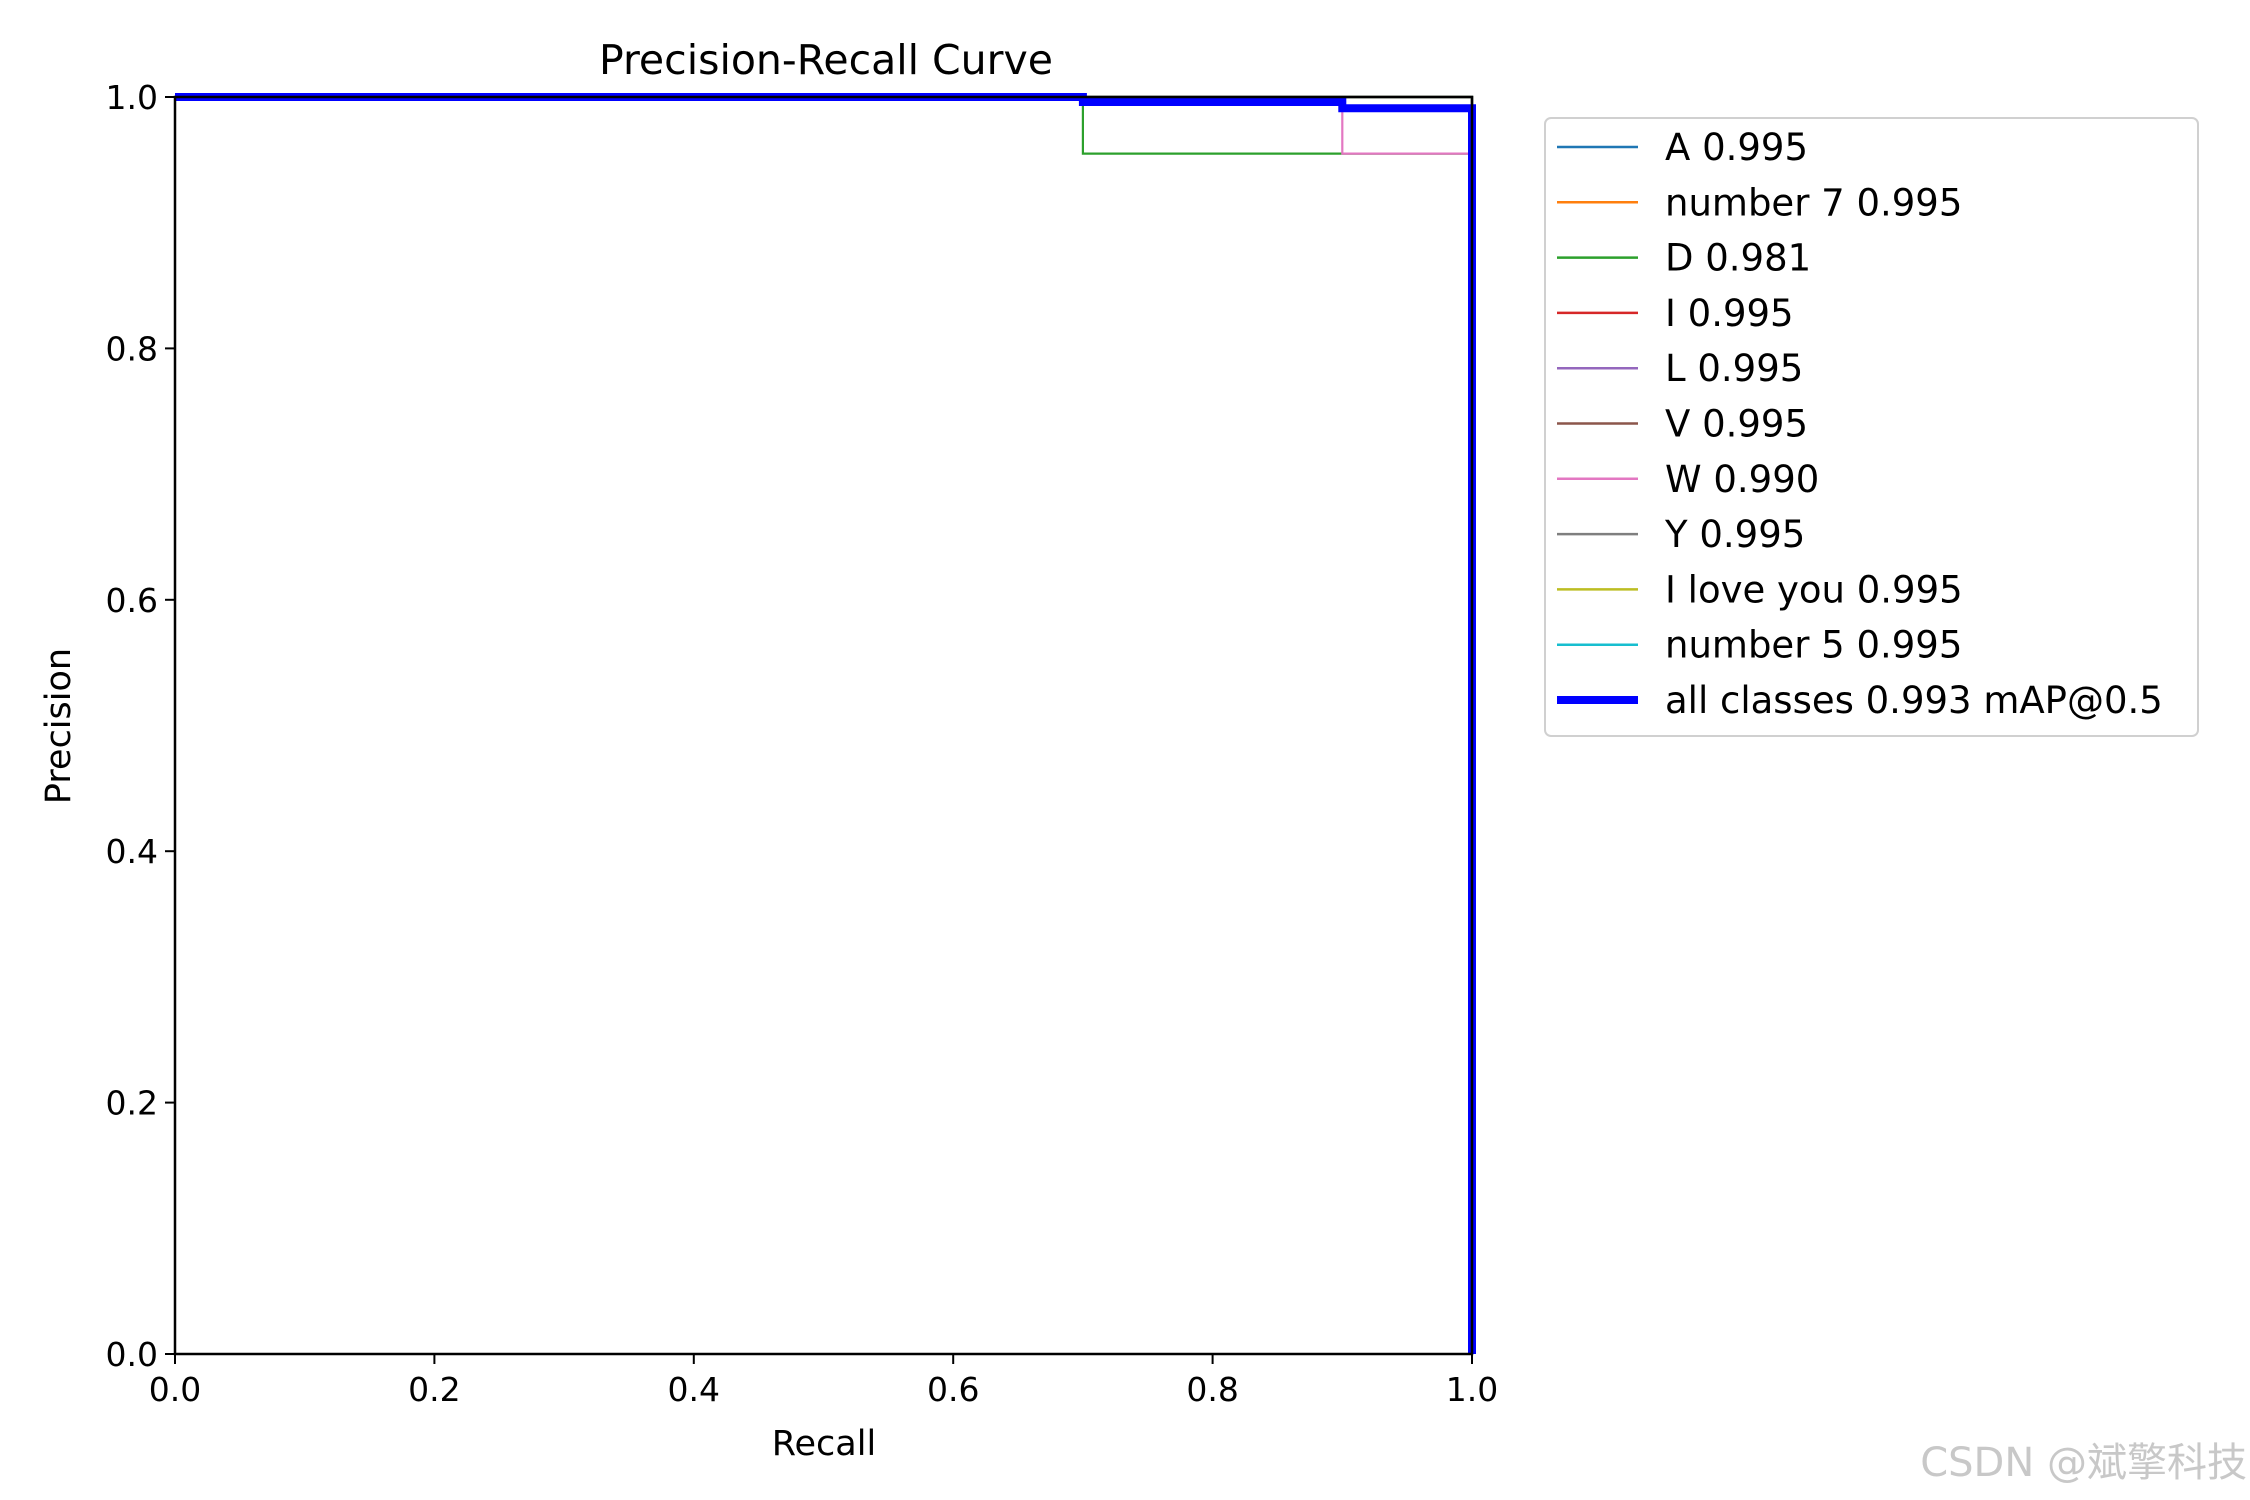 This screenshot has width=2250, height=1500. I want to click on x-tick-label-1: 0.2, so click(434, 1389).